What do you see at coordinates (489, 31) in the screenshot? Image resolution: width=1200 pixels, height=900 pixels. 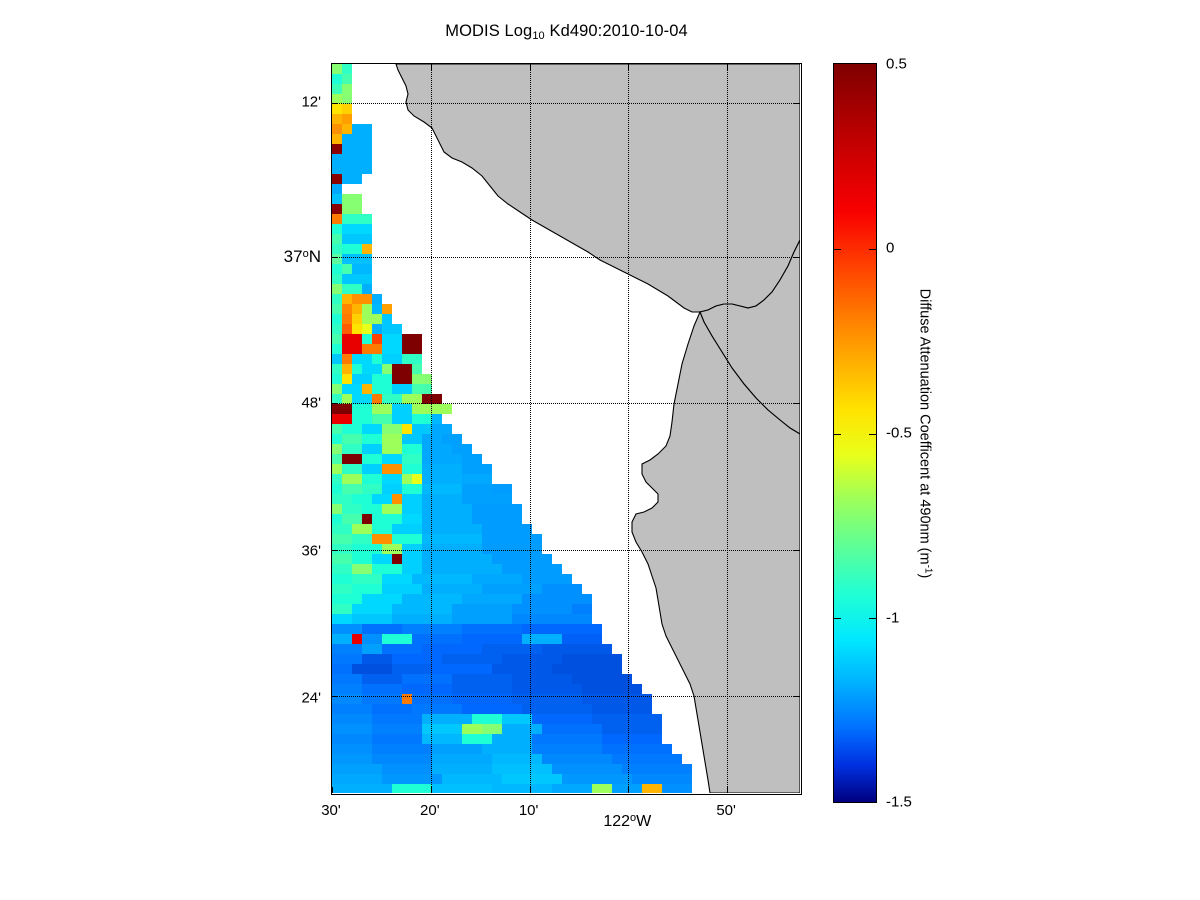 I see `title-main: MODIS Log` at bounding box center [489, 31].